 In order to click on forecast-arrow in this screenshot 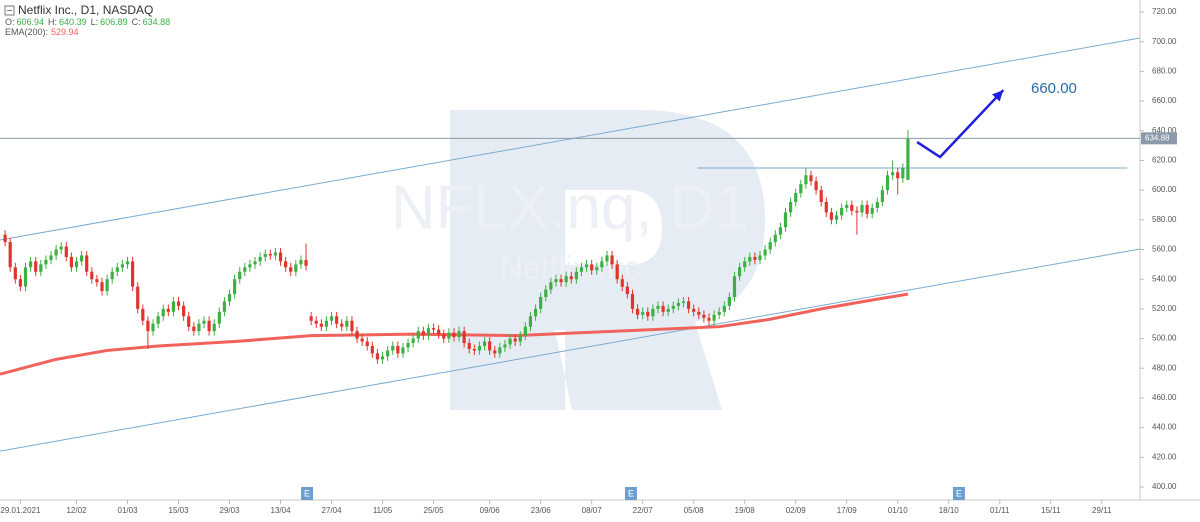, I will do `click(960, 124)`.